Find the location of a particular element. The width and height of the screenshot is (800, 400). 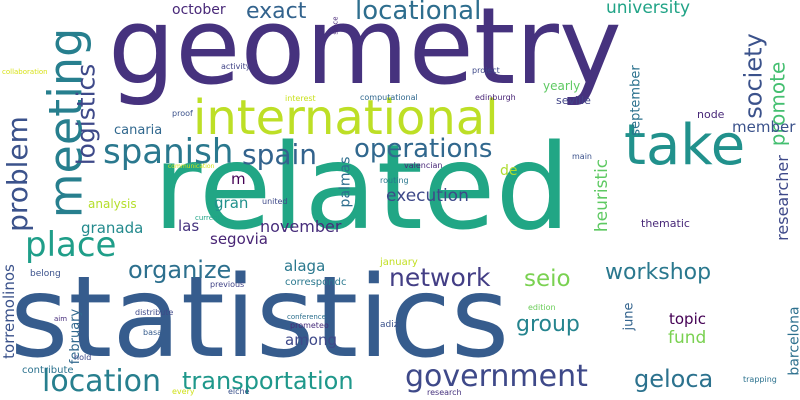

word-segovia: segovia is located at coordinates (239, 239).